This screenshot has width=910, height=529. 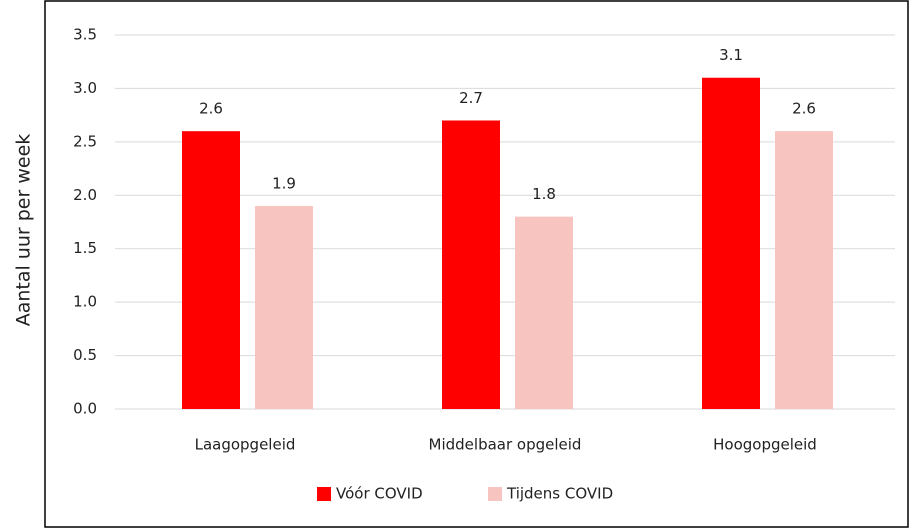 What do you see at coordinates (245, 445) in the screenshot?
I see `x-tick-label: Laagopgeleid` at bounding box center [245, 445].